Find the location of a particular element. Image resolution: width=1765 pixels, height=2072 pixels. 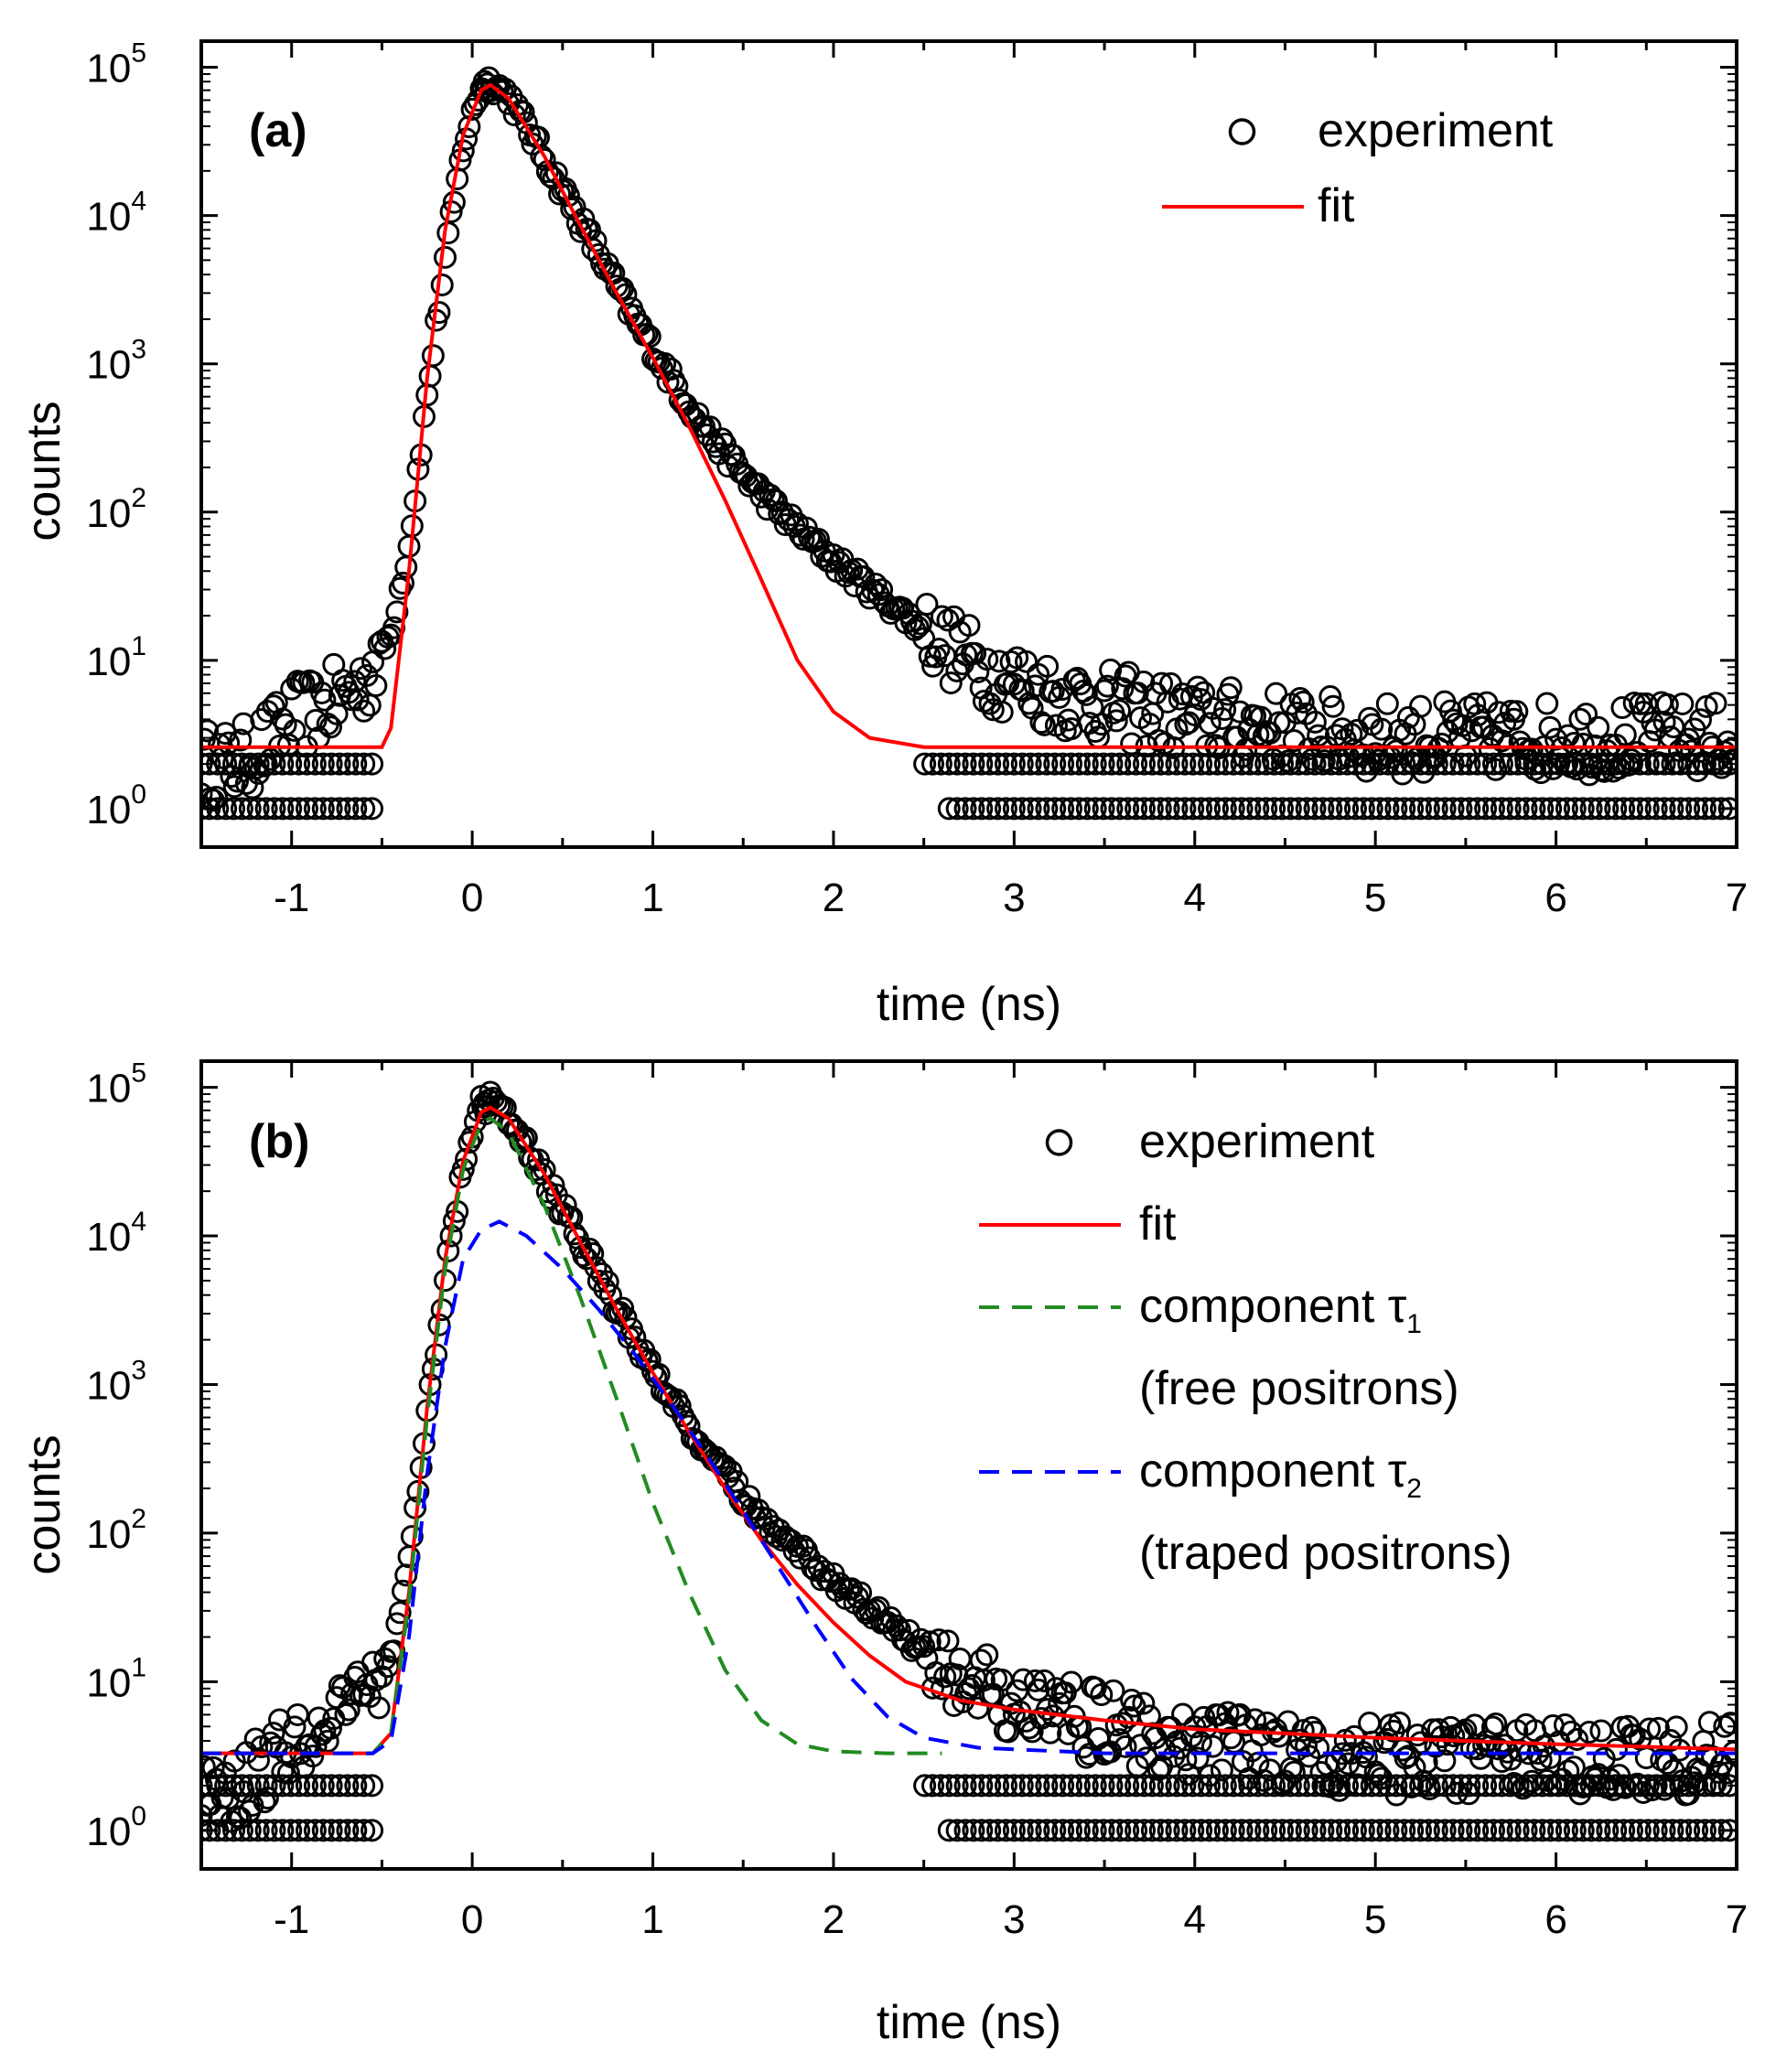

y-tick-label: 10¹ is located at coordinates (116, 1678).